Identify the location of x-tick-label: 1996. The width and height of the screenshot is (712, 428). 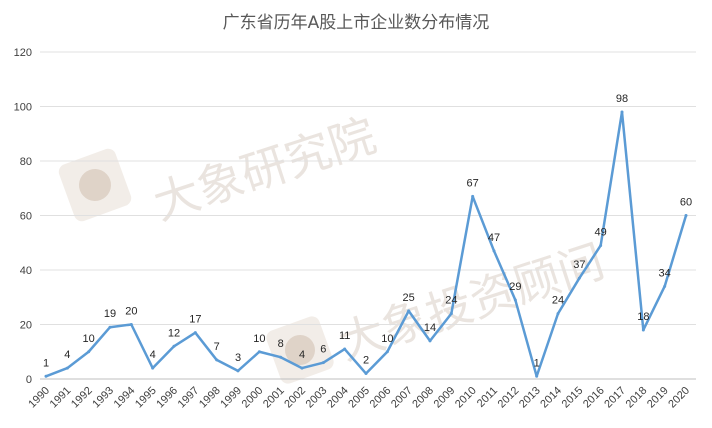
(167, 398).